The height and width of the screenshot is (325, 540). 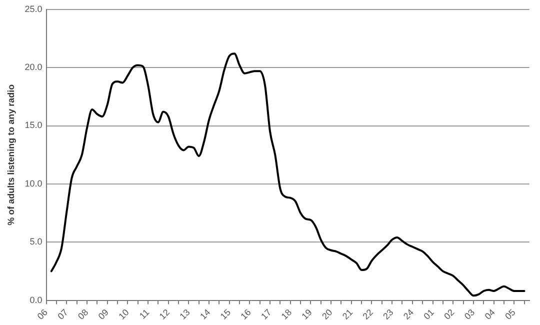 What do you see at coordinates (83, 314) in the screenshot?
I see `x-tick-label: 08` at bounding box center [83, 314].